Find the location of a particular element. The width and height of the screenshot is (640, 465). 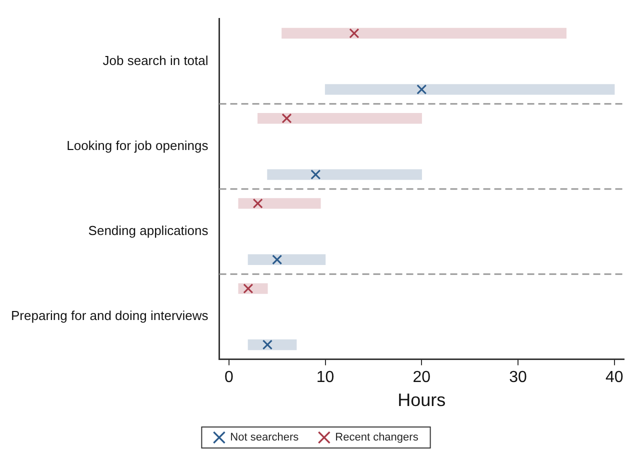

y-tick-label: Job search in total is located at coordinates (155, 60).